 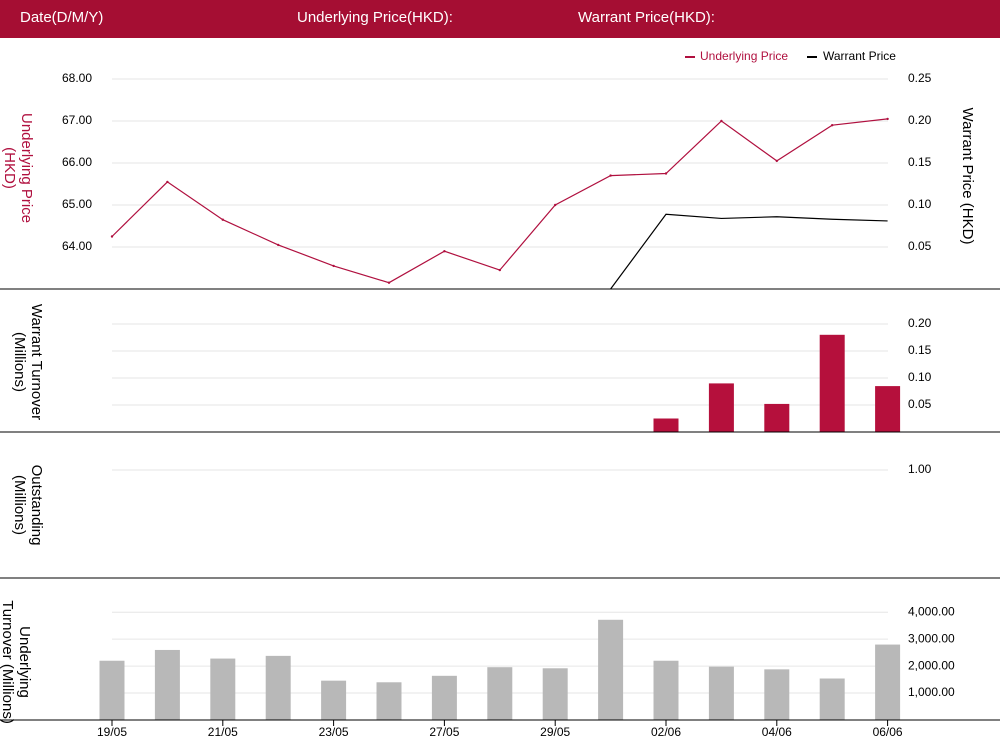 I want to click on right-axis-tick-label: 0.25, so click(x=920, y=78).